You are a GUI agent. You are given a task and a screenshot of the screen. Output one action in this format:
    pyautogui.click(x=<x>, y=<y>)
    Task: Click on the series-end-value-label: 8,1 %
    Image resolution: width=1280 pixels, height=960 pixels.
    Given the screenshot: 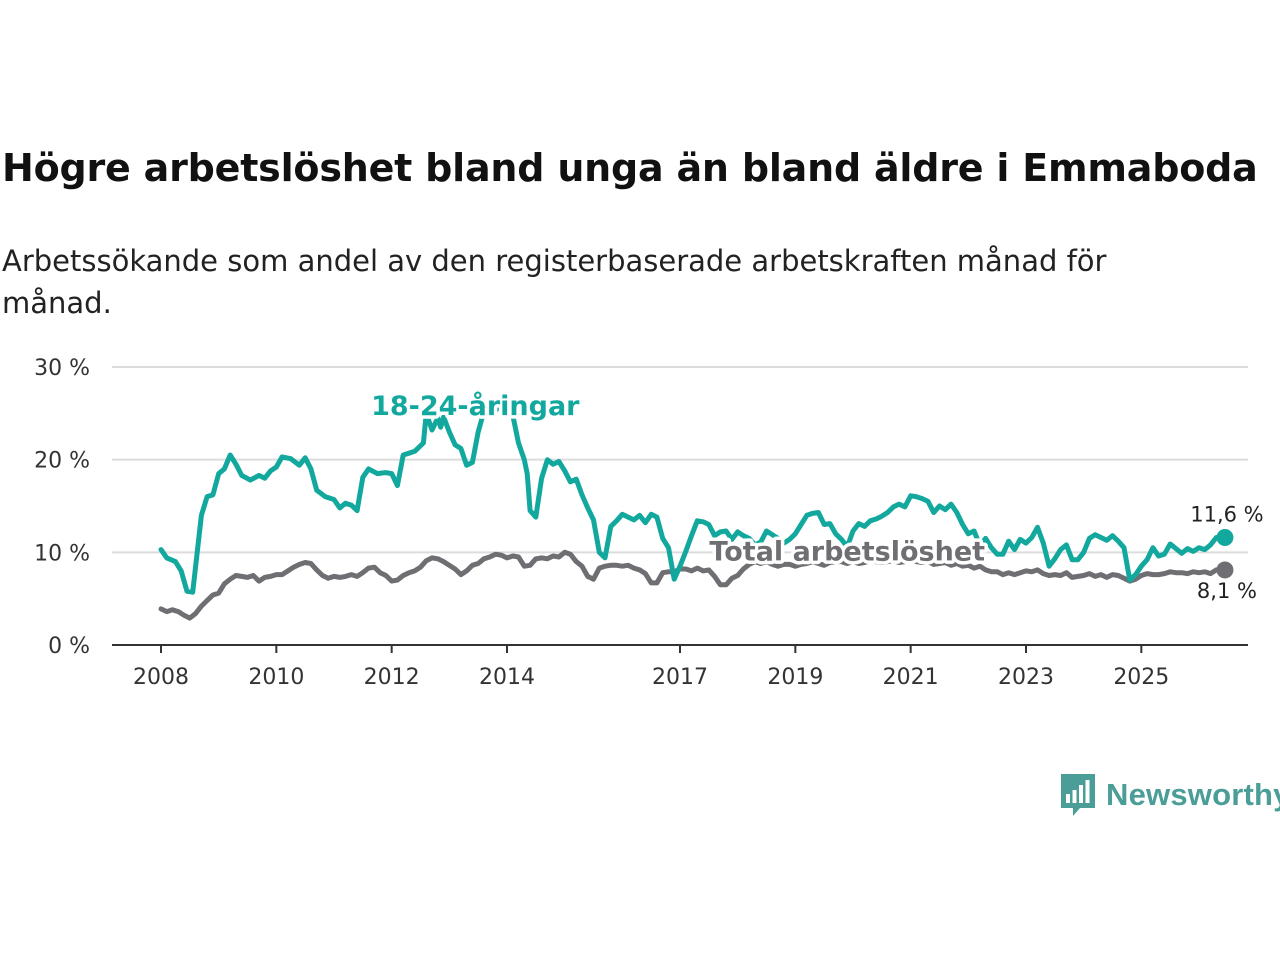 What is the action you would take?
    pyautogui.click(x=1227, y=591)
    